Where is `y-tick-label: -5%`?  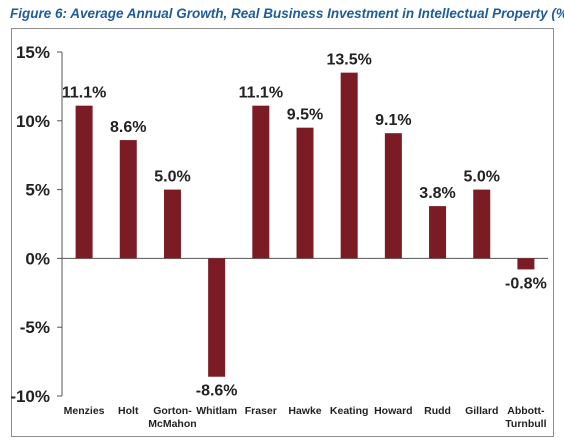
y-tick-label: -5% is located at coordinates (35, 327).